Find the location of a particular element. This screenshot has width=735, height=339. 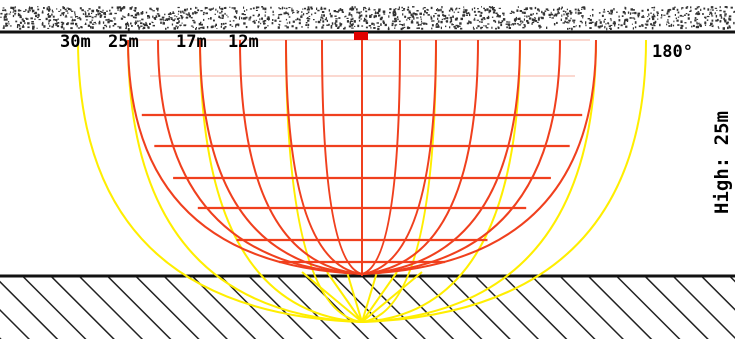

grid-meridian is located at coordinates (420, 157).